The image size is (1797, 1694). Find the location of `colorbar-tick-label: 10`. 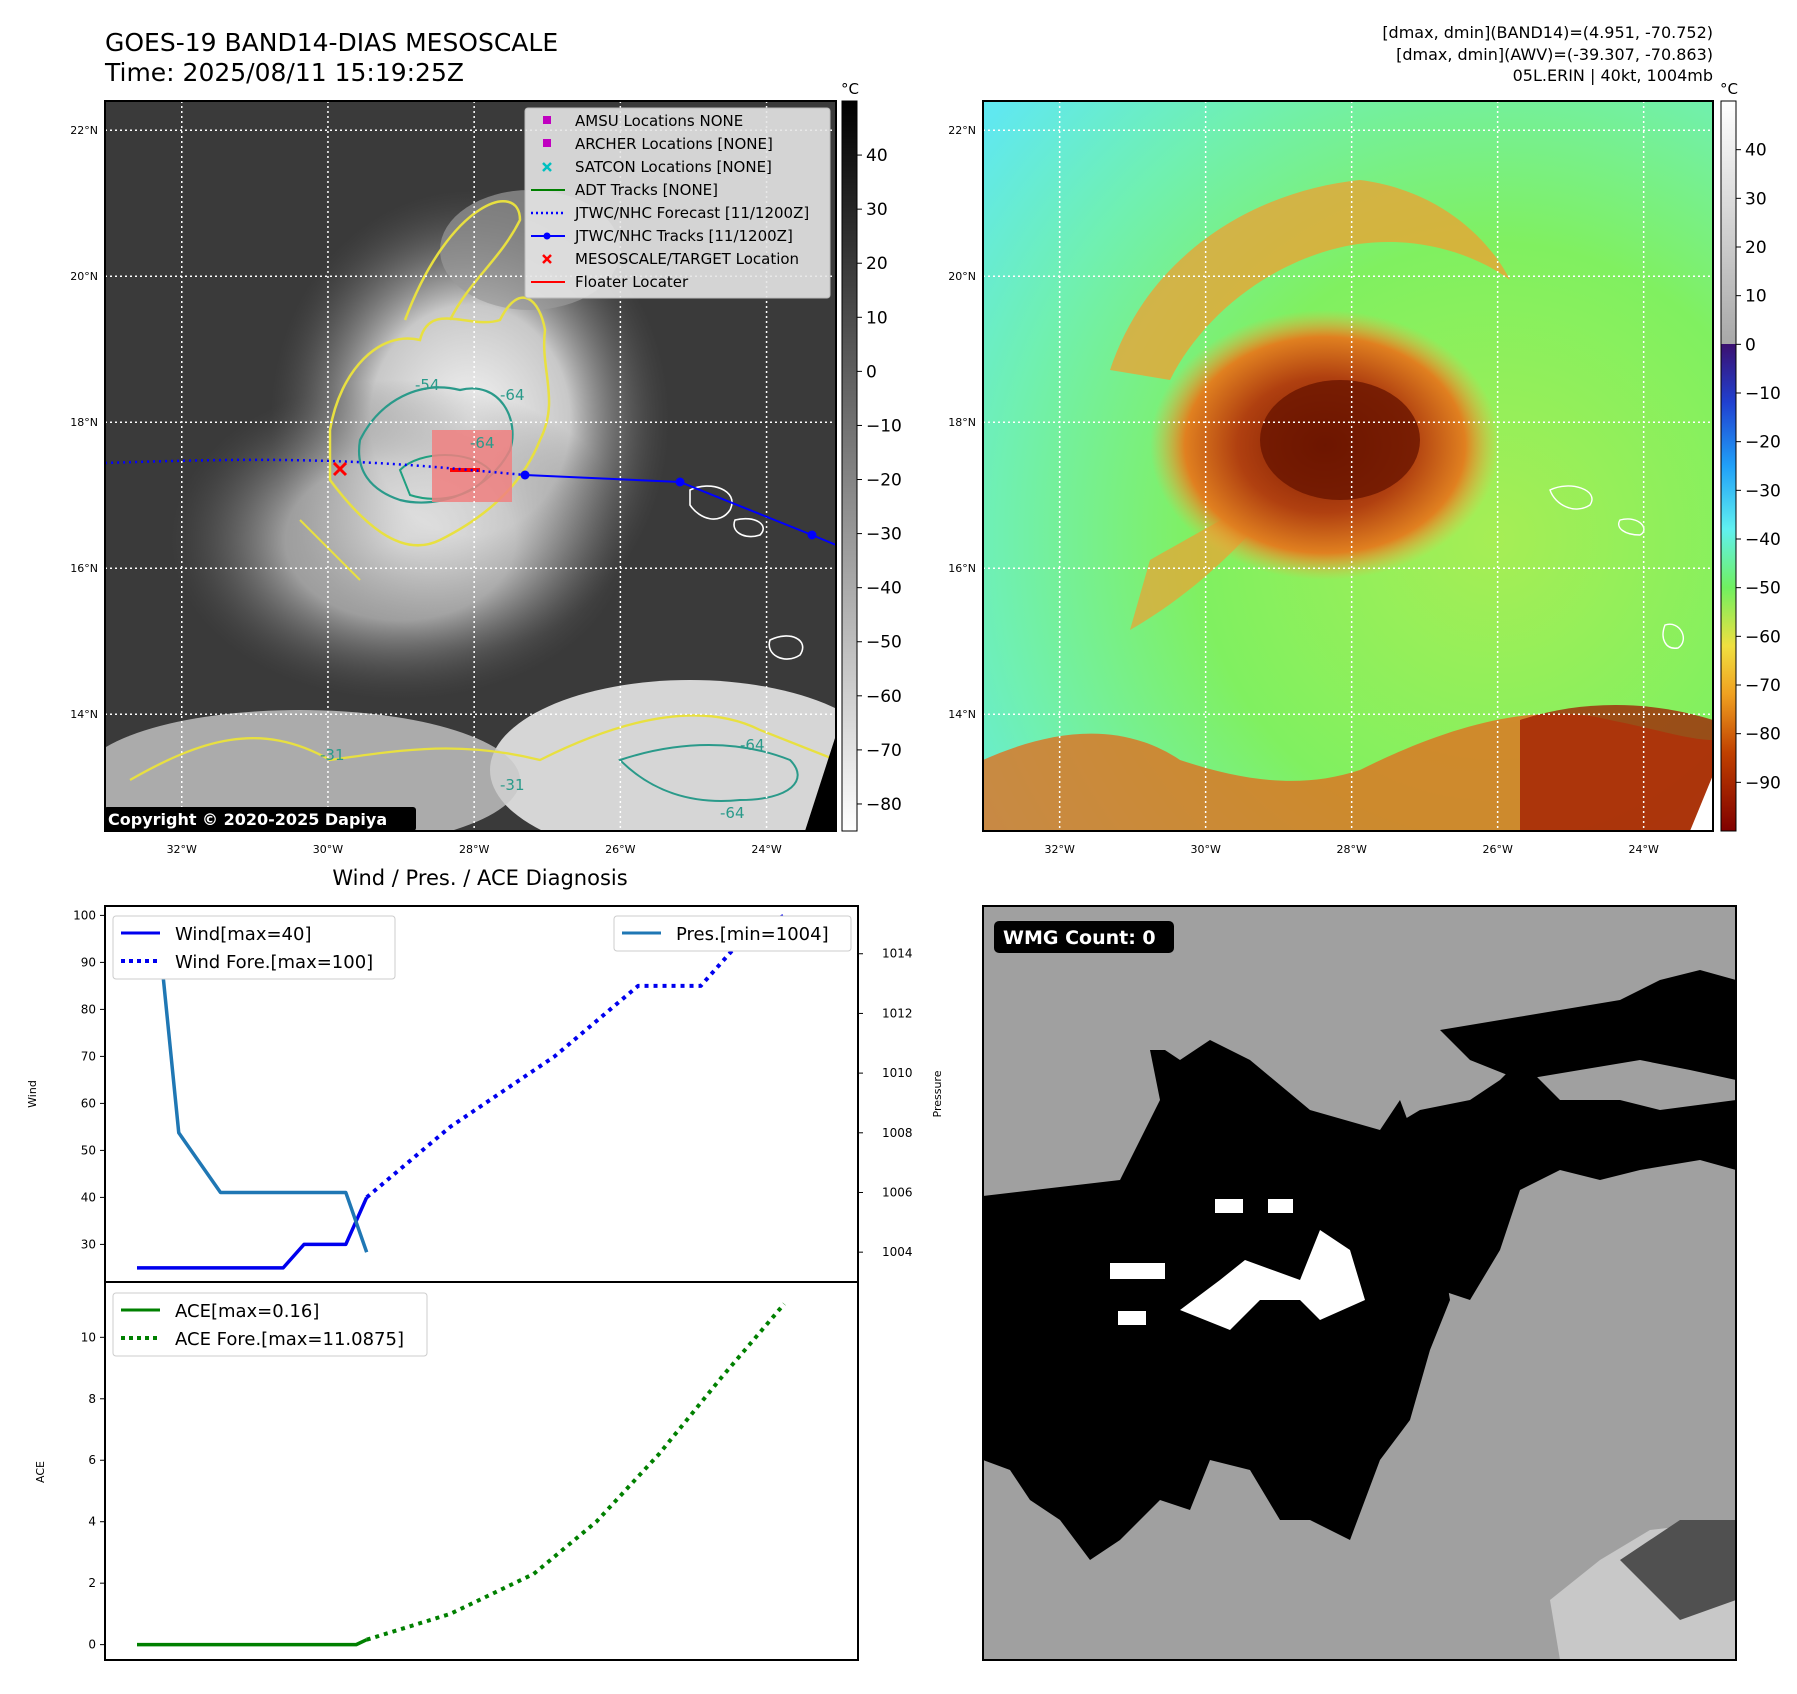

colorbar-tick-label: 10 is located at coordinates (877, 318).